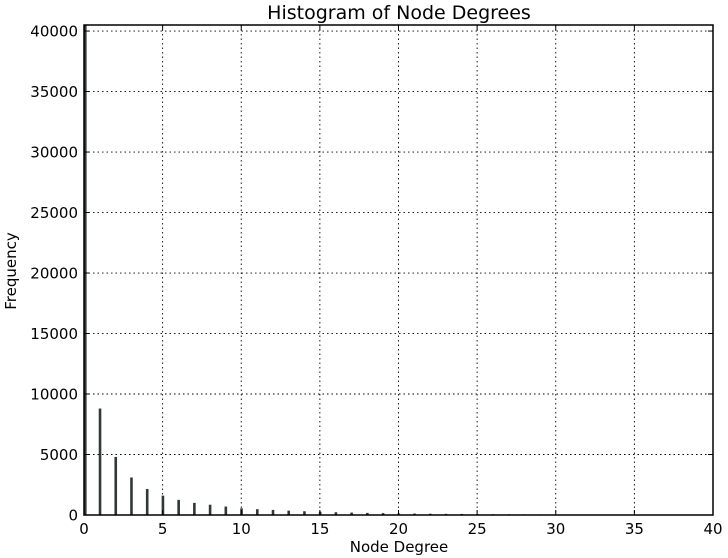 The width and height of the screenshot is (728, 558). What do you see at coordinates (163, 529) in the screenshot?
I see `x-tick-label: 5` at bounding box center [163, 529].